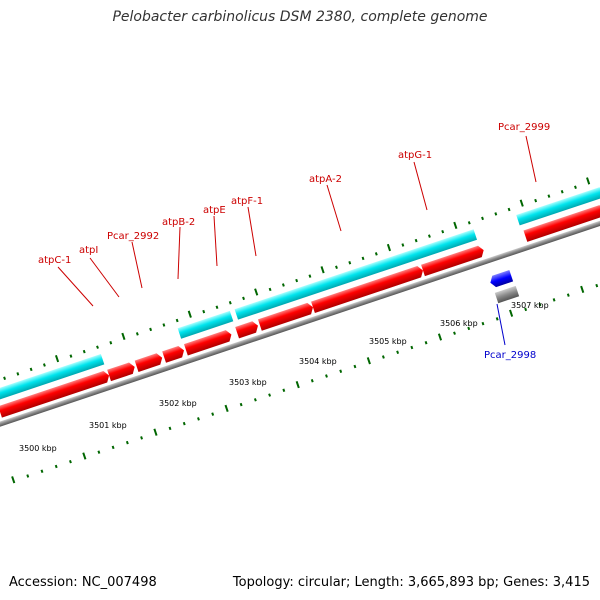 The height and width of the screenshot is (600, 600). Describe the element at coordinates (133, 236) in the screenshot. I see `label-Pcar_2992: Pcar_2992` at that location.